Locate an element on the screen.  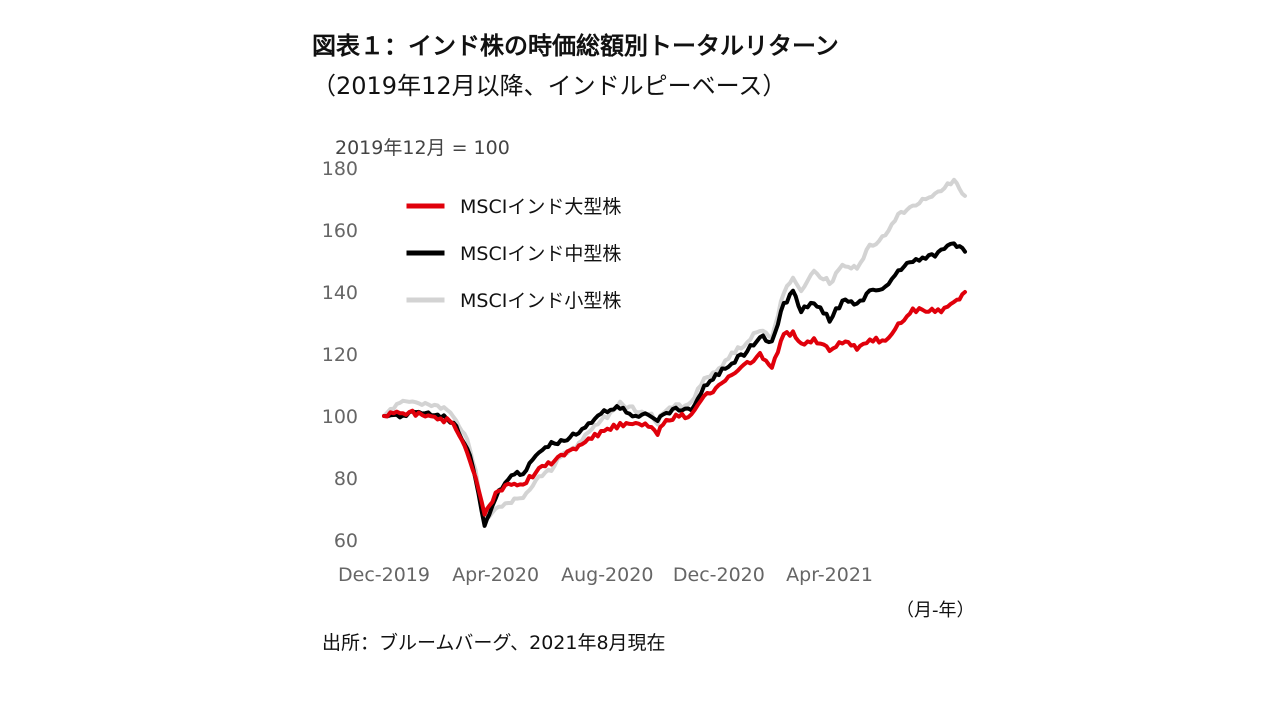
y-tick-label: 80 is located at coordinates (346, 479).